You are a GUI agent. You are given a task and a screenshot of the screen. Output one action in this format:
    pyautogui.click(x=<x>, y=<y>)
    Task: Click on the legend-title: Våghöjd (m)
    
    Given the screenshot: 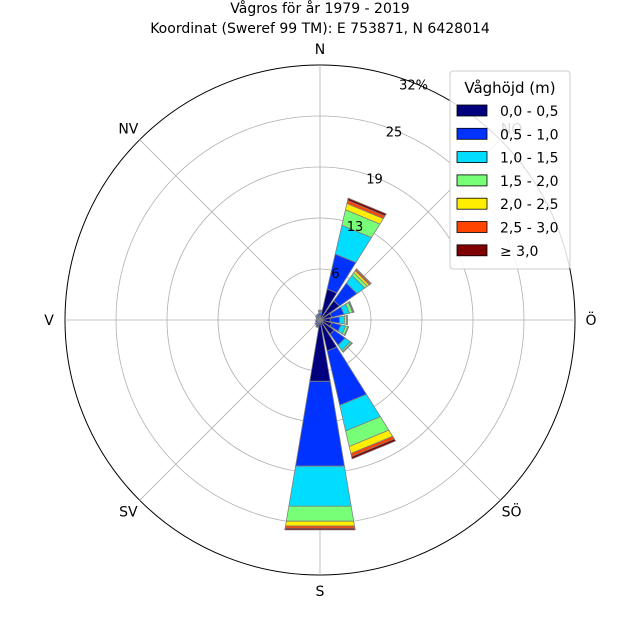 What is the action you would take?
    pyautogui.click(x=509, y=88)
    